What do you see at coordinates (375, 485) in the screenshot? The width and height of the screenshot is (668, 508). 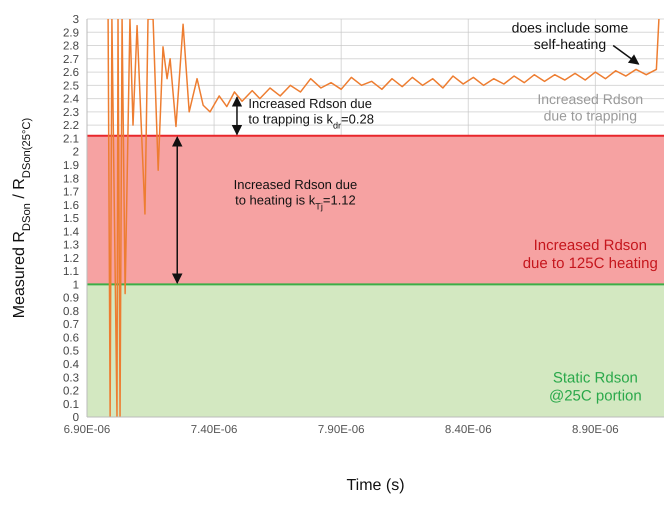 I see `x-axis-title: Time (s)` at bounding box center [375, 485].